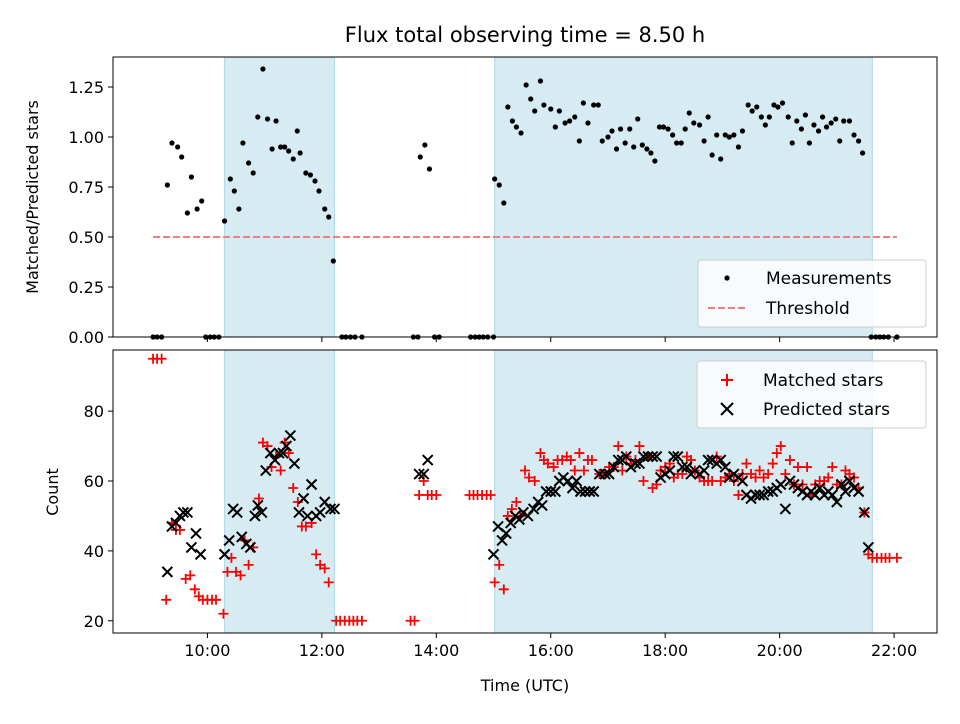 This screenshot has width=960, height=724. I want to click on bottom-legend: Matched stars Predicted stars, so click(811, 394).